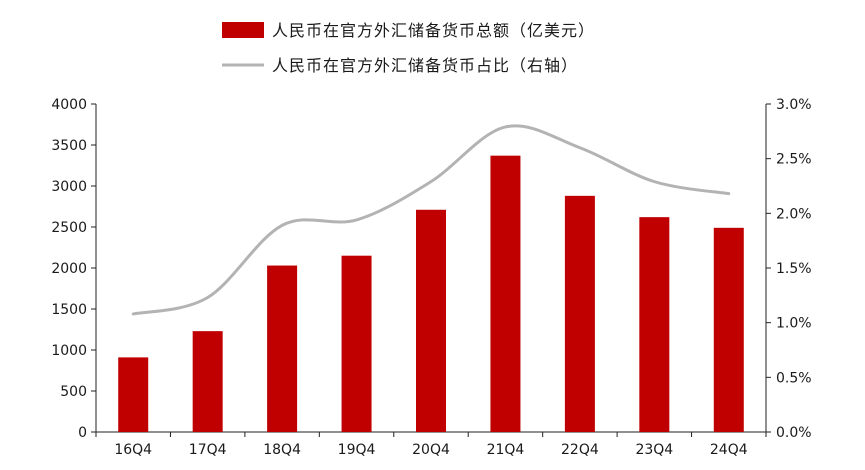 The width and height of the screenshot is (865, 470). I want to click on left-tick-label: 500, so click(73, 392).